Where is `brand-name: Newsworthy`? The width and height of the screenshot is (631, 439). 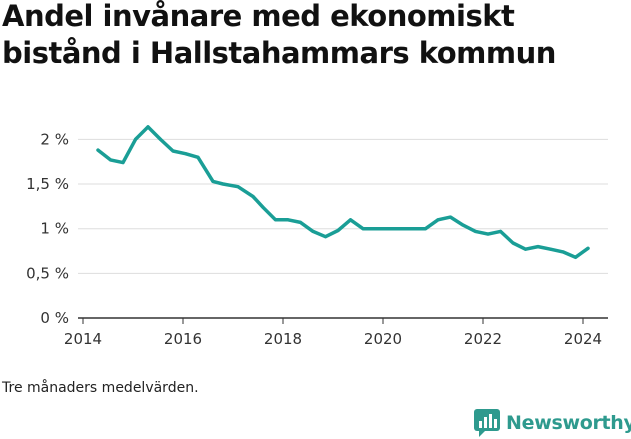 brand-name: Newsworthy is located at coordinates (568, 423).